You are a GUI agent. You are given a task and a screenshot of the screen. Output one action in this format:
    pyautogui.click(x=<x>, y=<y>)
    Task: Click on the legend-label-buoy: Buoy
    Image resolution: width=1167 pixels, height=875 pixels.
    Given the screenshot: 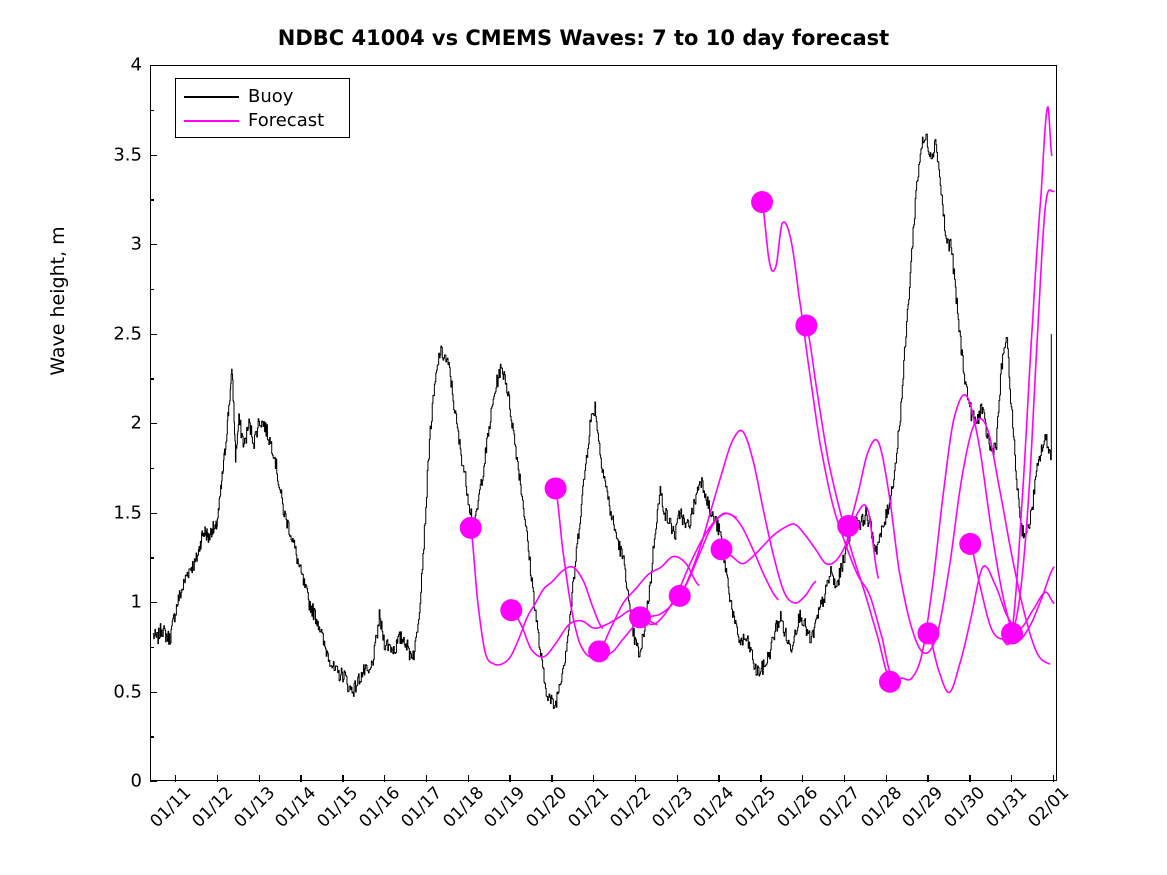 What is the action you would take?
    pyautogui.click(x=271, y=96)
    